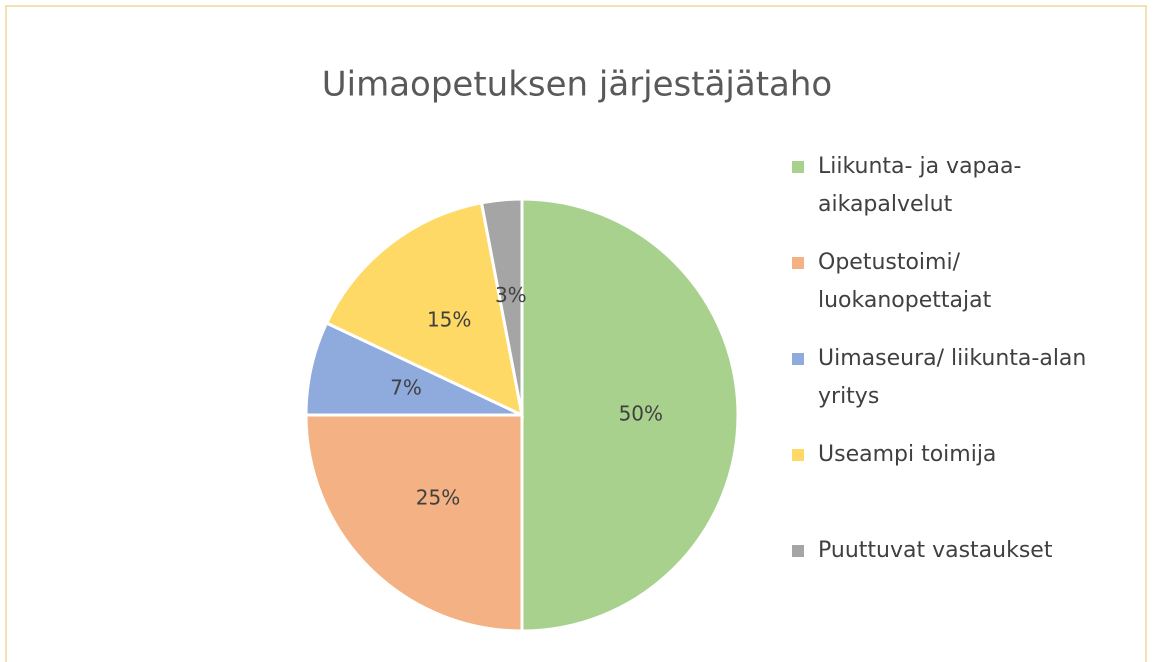 This screenshot has width=1157, height=662. Describe the element at coordinates (406, 388) in the screenshot. I see `data-label: 7%` at that location.